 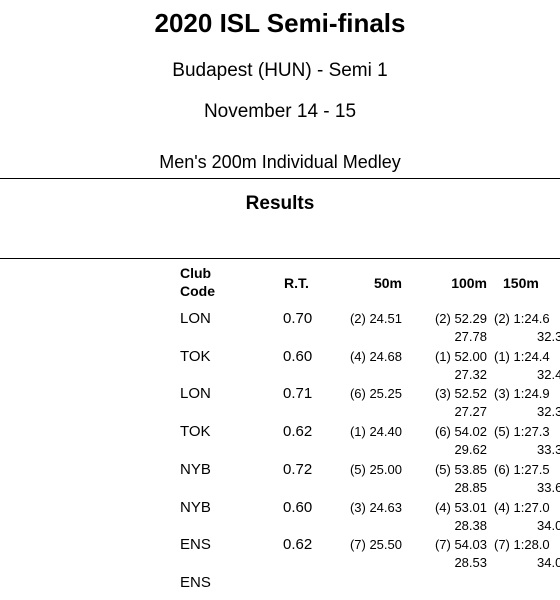 What do you see at coordinates (375, 432) in the screenshot?
I see `split-50: (1) 24.40` at bounding box center [375, 432].